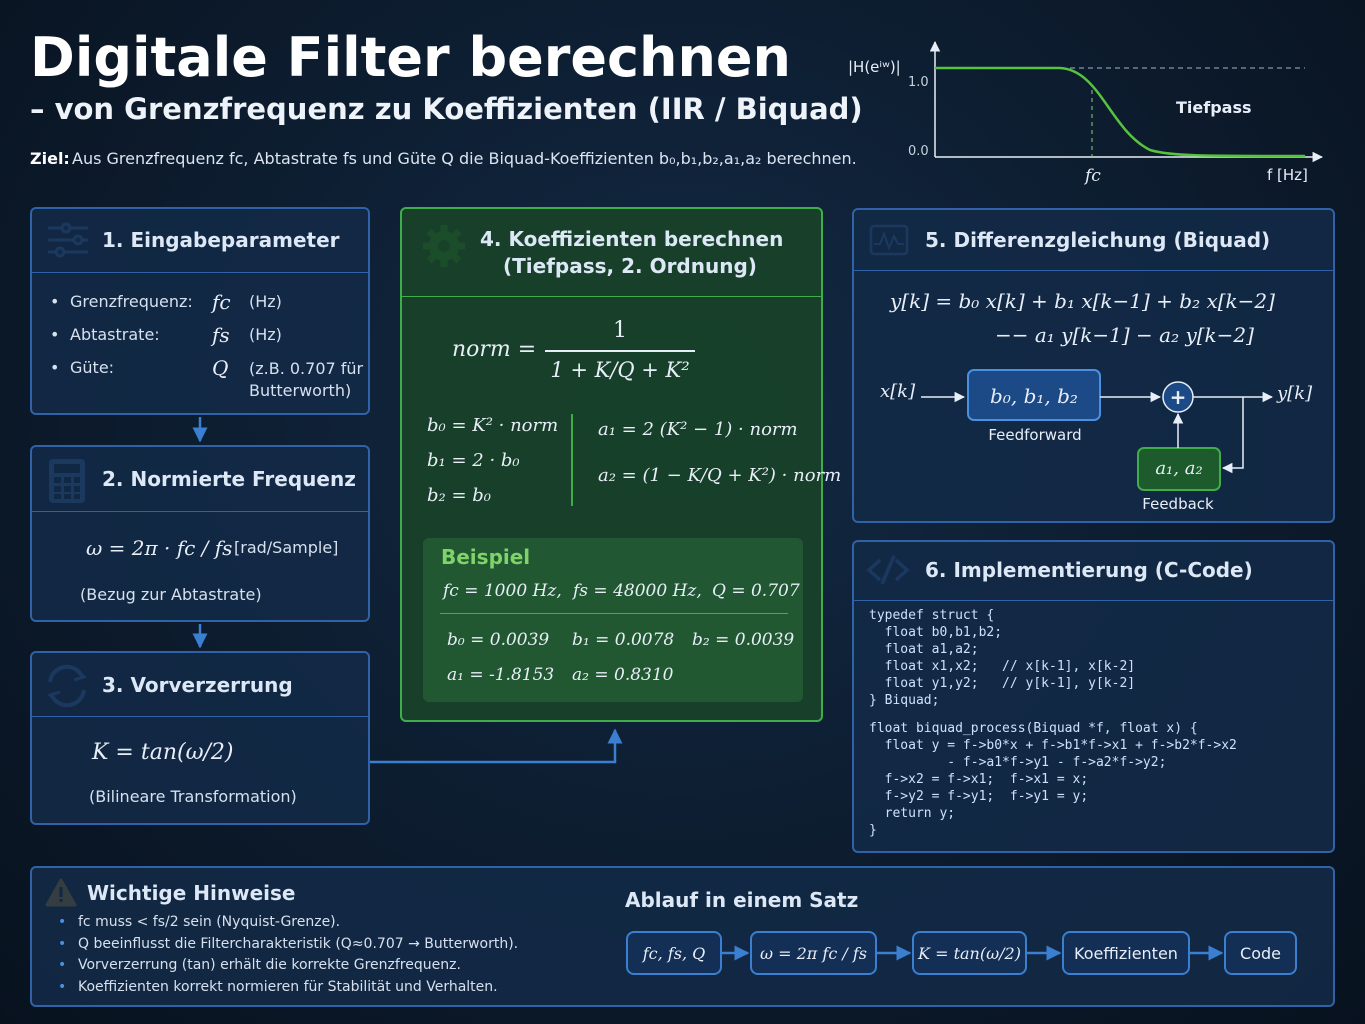 The image size is (1365, 1024). I want to click on param-symbol: fs, so click(221, 335).